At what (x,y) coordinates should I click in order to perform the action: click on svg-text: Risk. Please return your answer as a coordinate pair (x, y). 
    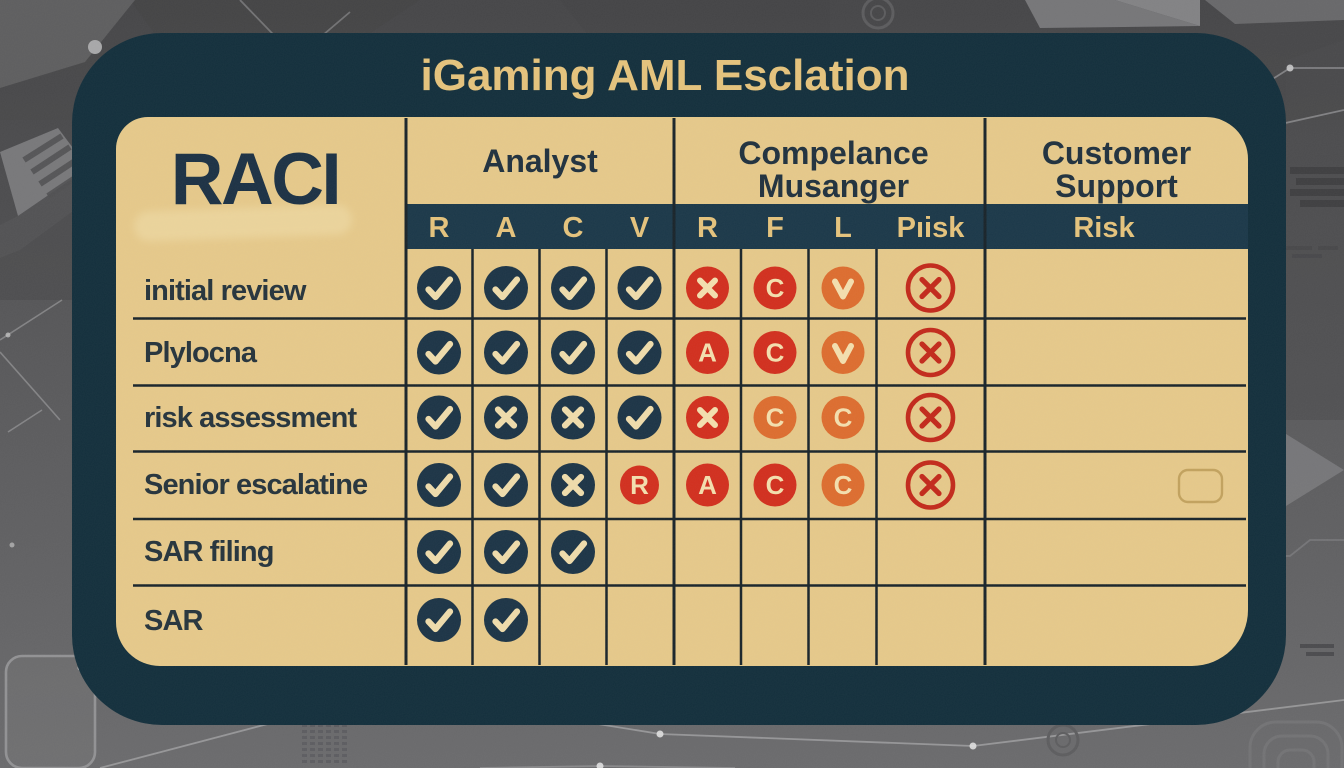
    Looking at the image, I should click on (1104, 228).